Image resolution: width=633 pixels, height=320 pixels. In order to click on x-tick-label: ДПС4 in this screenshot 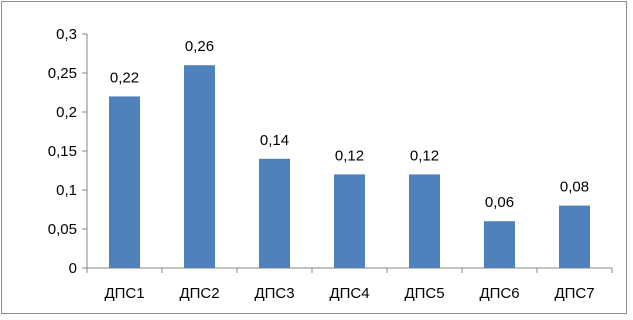, I will do `click(349, 293)`.